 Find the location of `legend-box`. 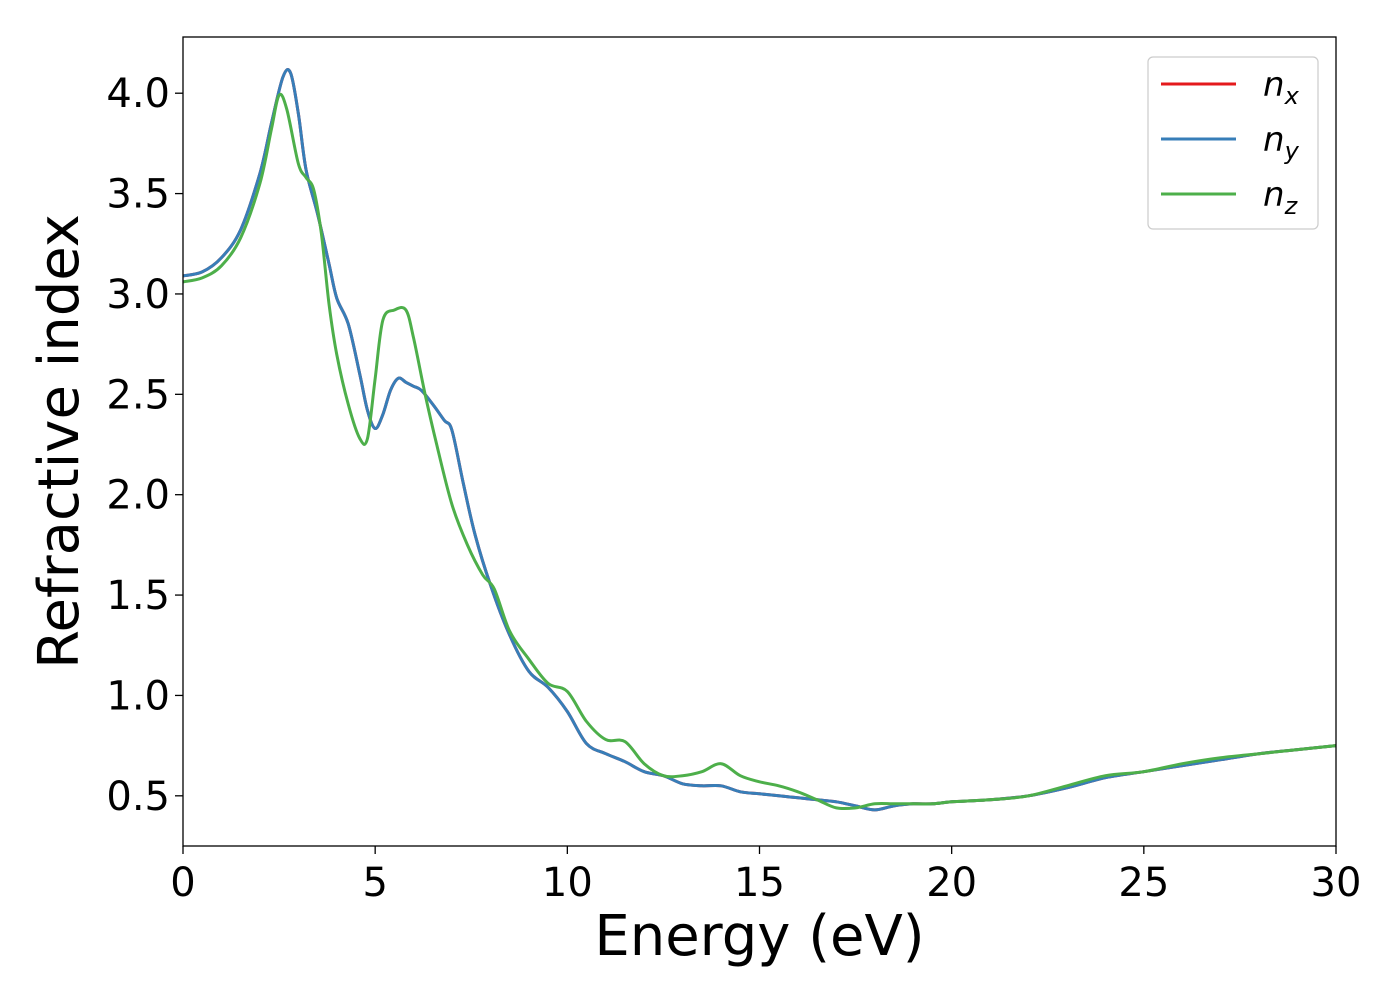

legend-box is located at coordinates (1233, 143).